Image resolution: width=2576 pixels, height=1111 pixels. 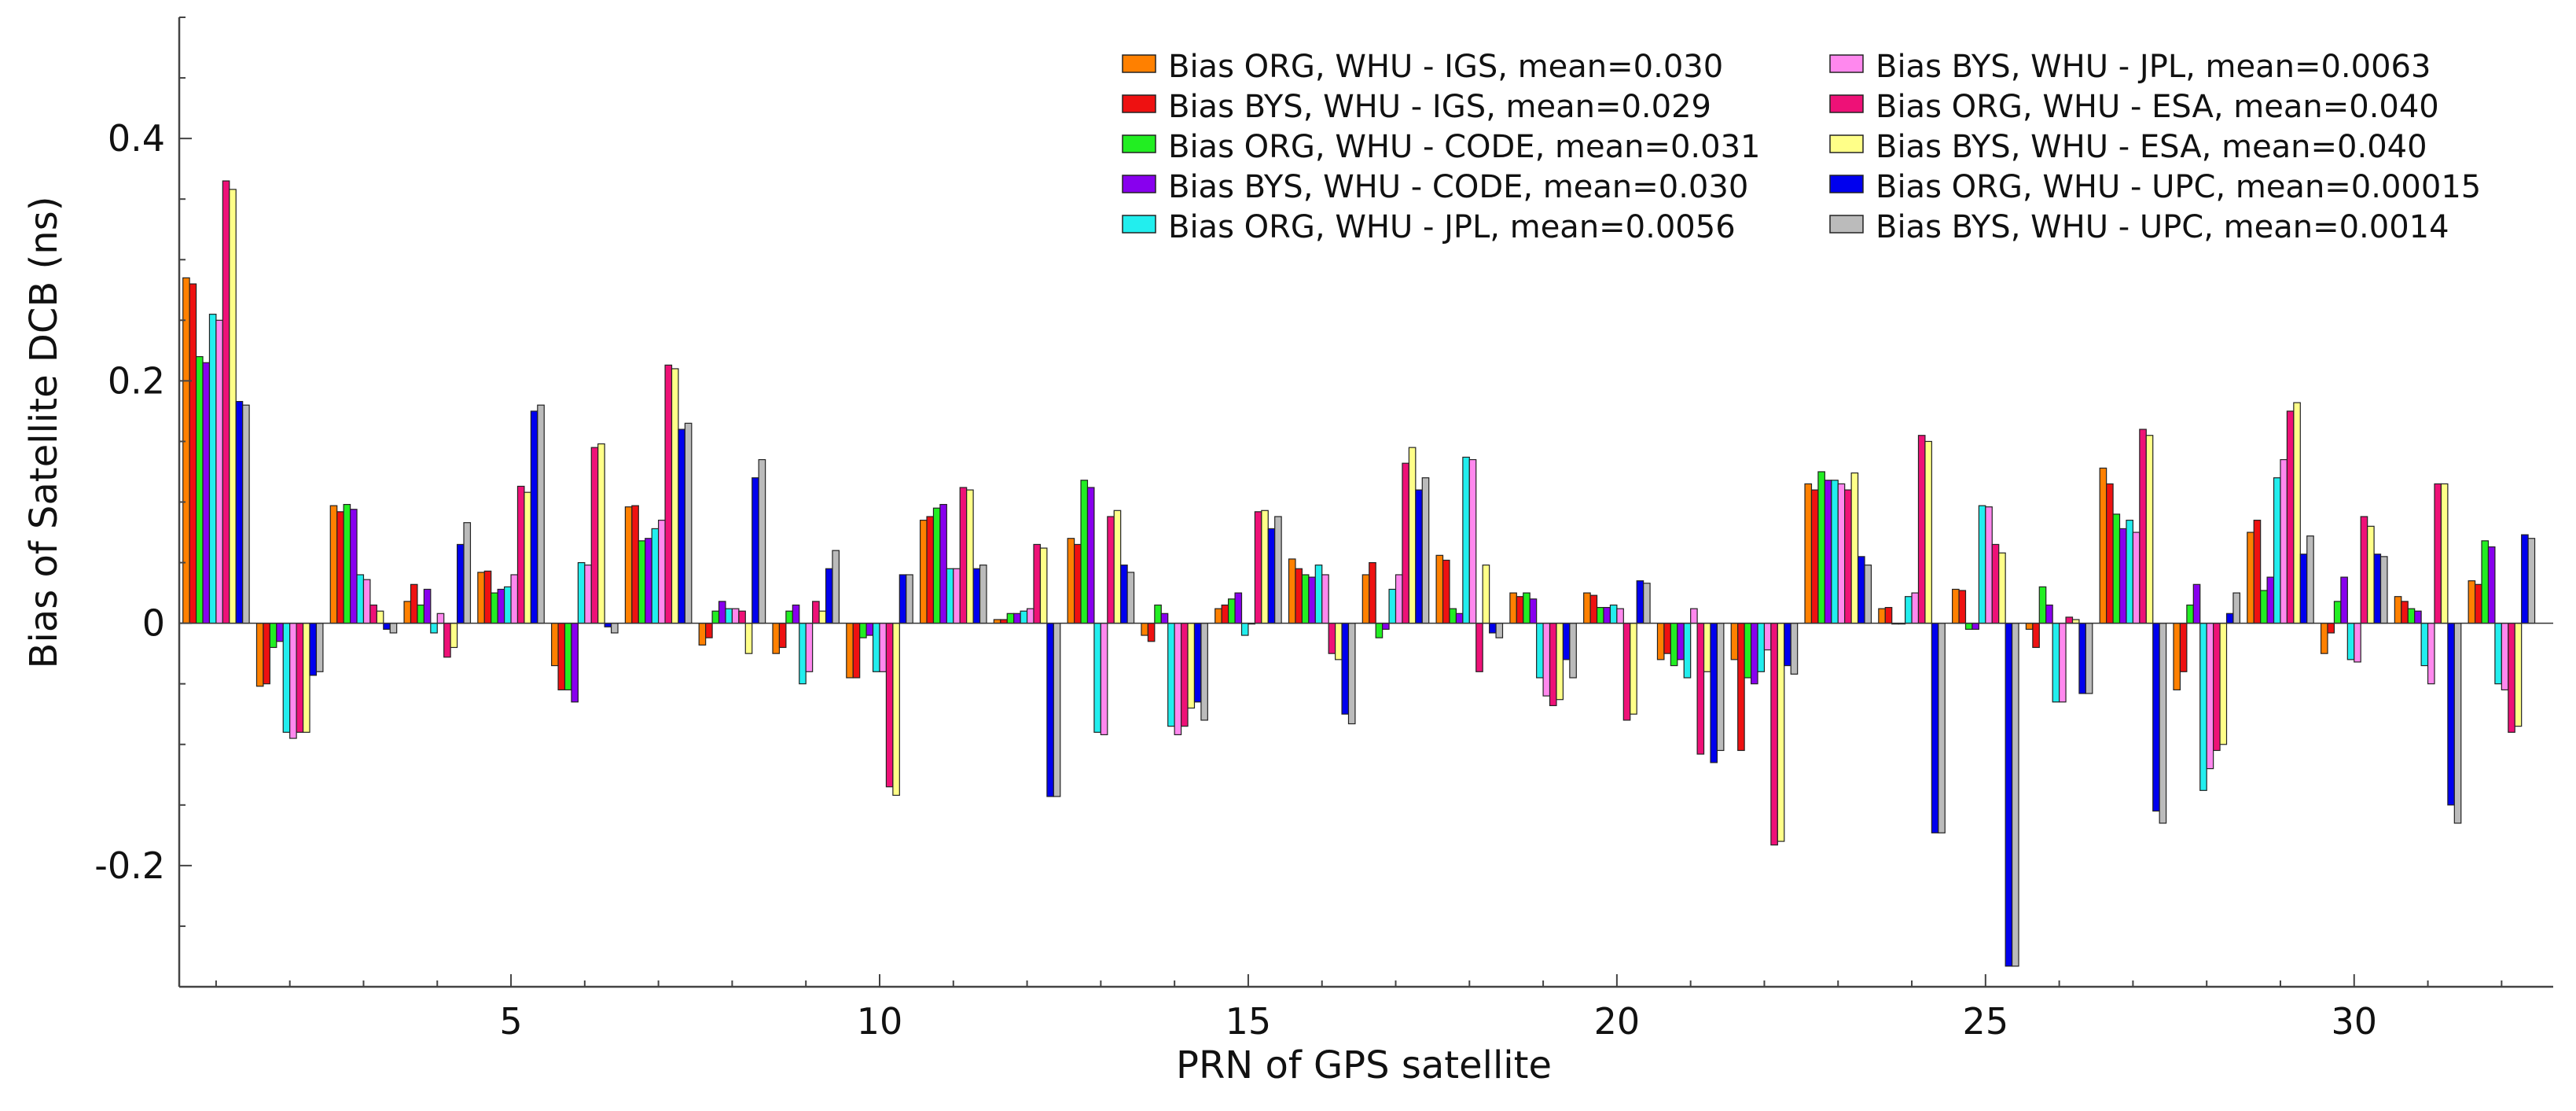 I want to click on bar-s4-prn13, so click(x=1090, y=555).